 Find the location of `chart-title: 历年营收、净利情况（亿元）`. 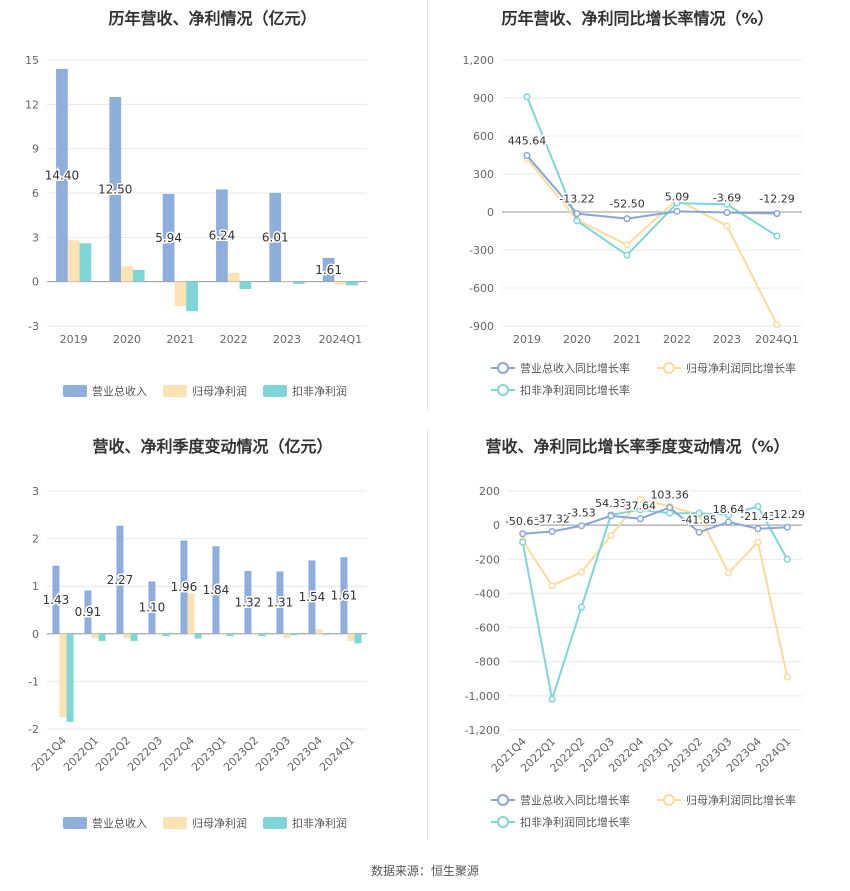

chart-title: 历年营收、净利情况（亿元） is located at coordinates (212, 18).